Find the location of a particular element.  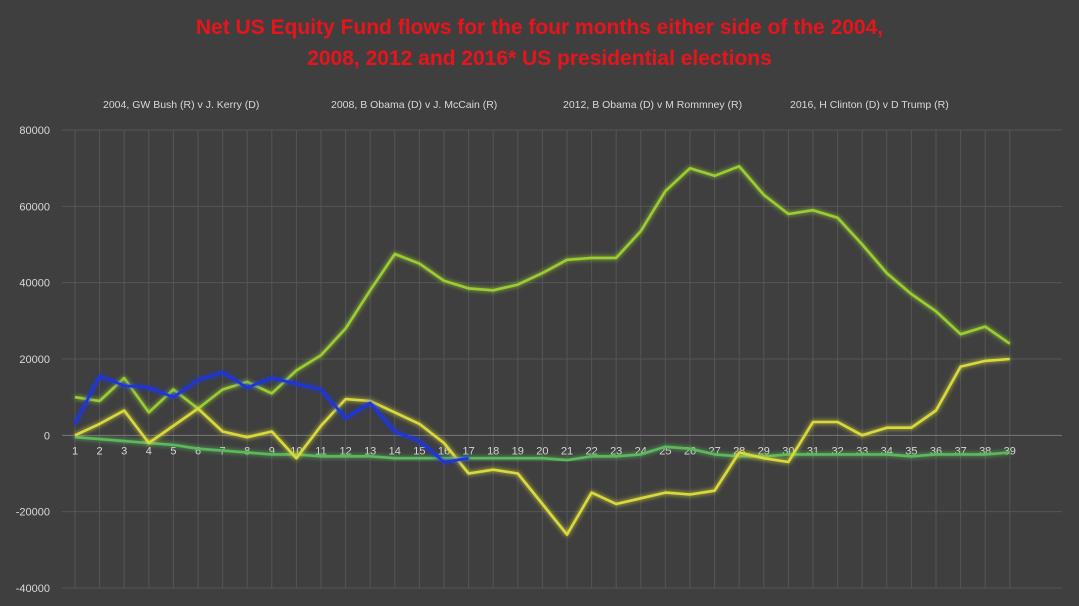

x-tick-label: 2 is located at coordinates (100, 451).